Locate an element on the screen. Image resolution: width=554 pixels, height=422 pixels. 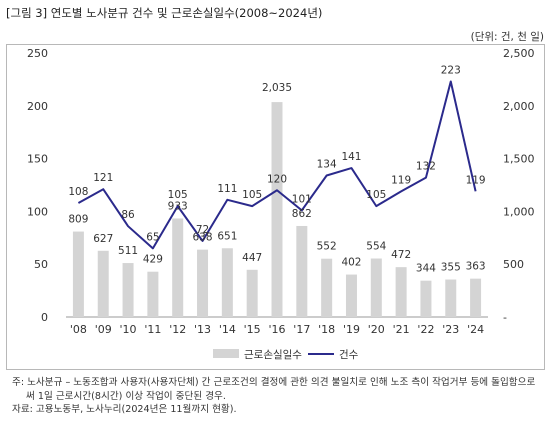
y-left-tick-label: 200 is located at coordinates (37, 106).